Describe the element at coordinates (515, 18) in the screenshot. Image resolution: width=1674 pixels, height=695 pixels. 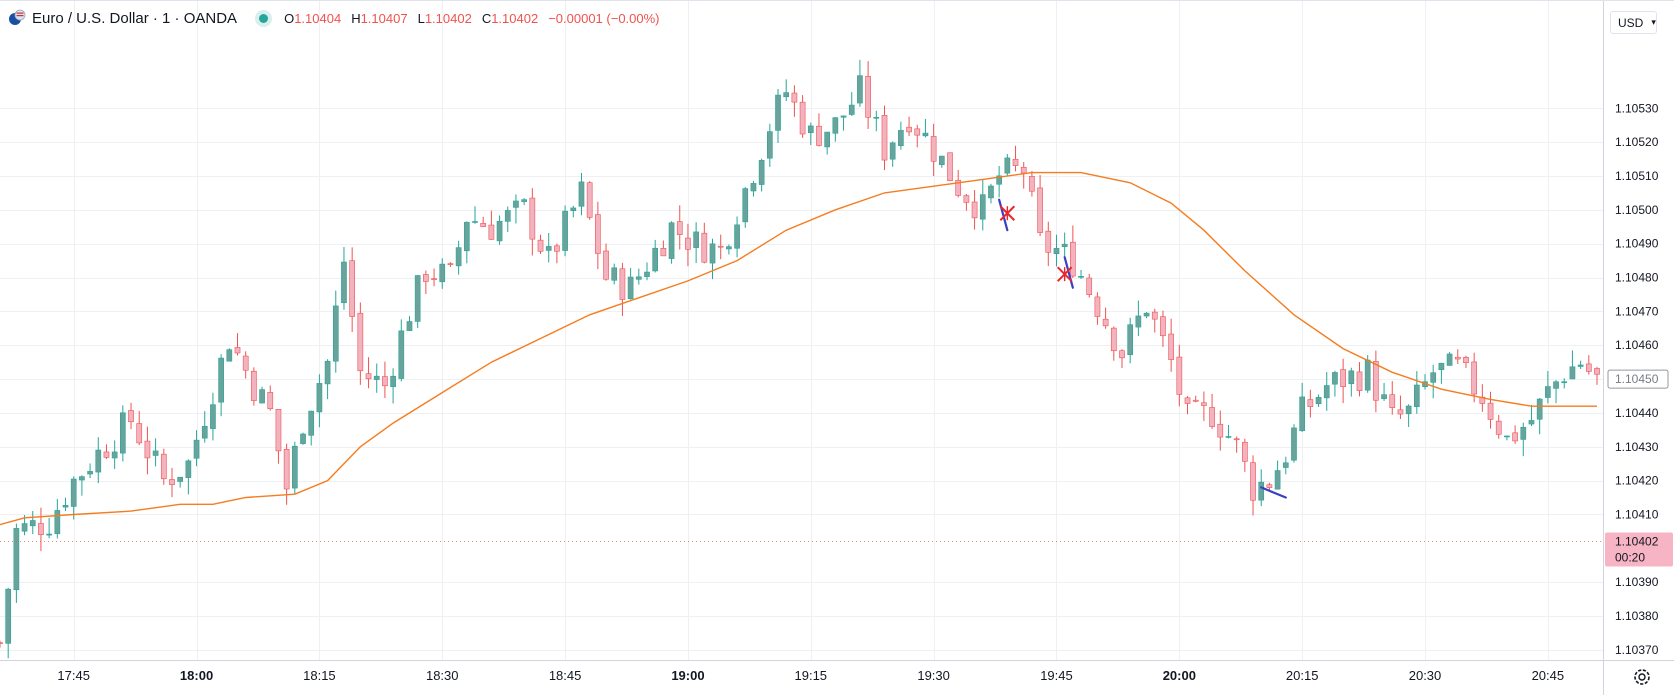
I see `close-value: 1.10402` at that location.